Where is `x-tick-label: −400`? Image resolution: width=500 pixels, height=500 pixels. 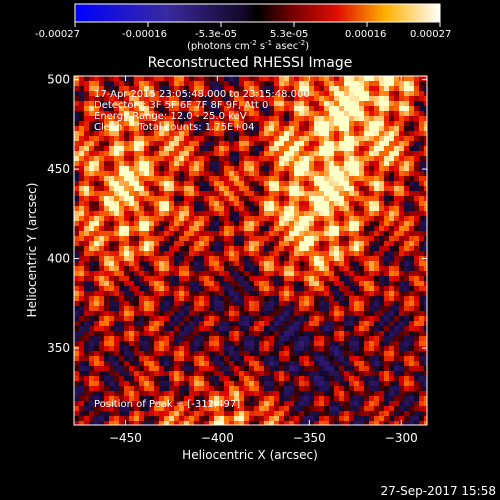 x-tick-label: −400 is located at coordinates (217, 438).